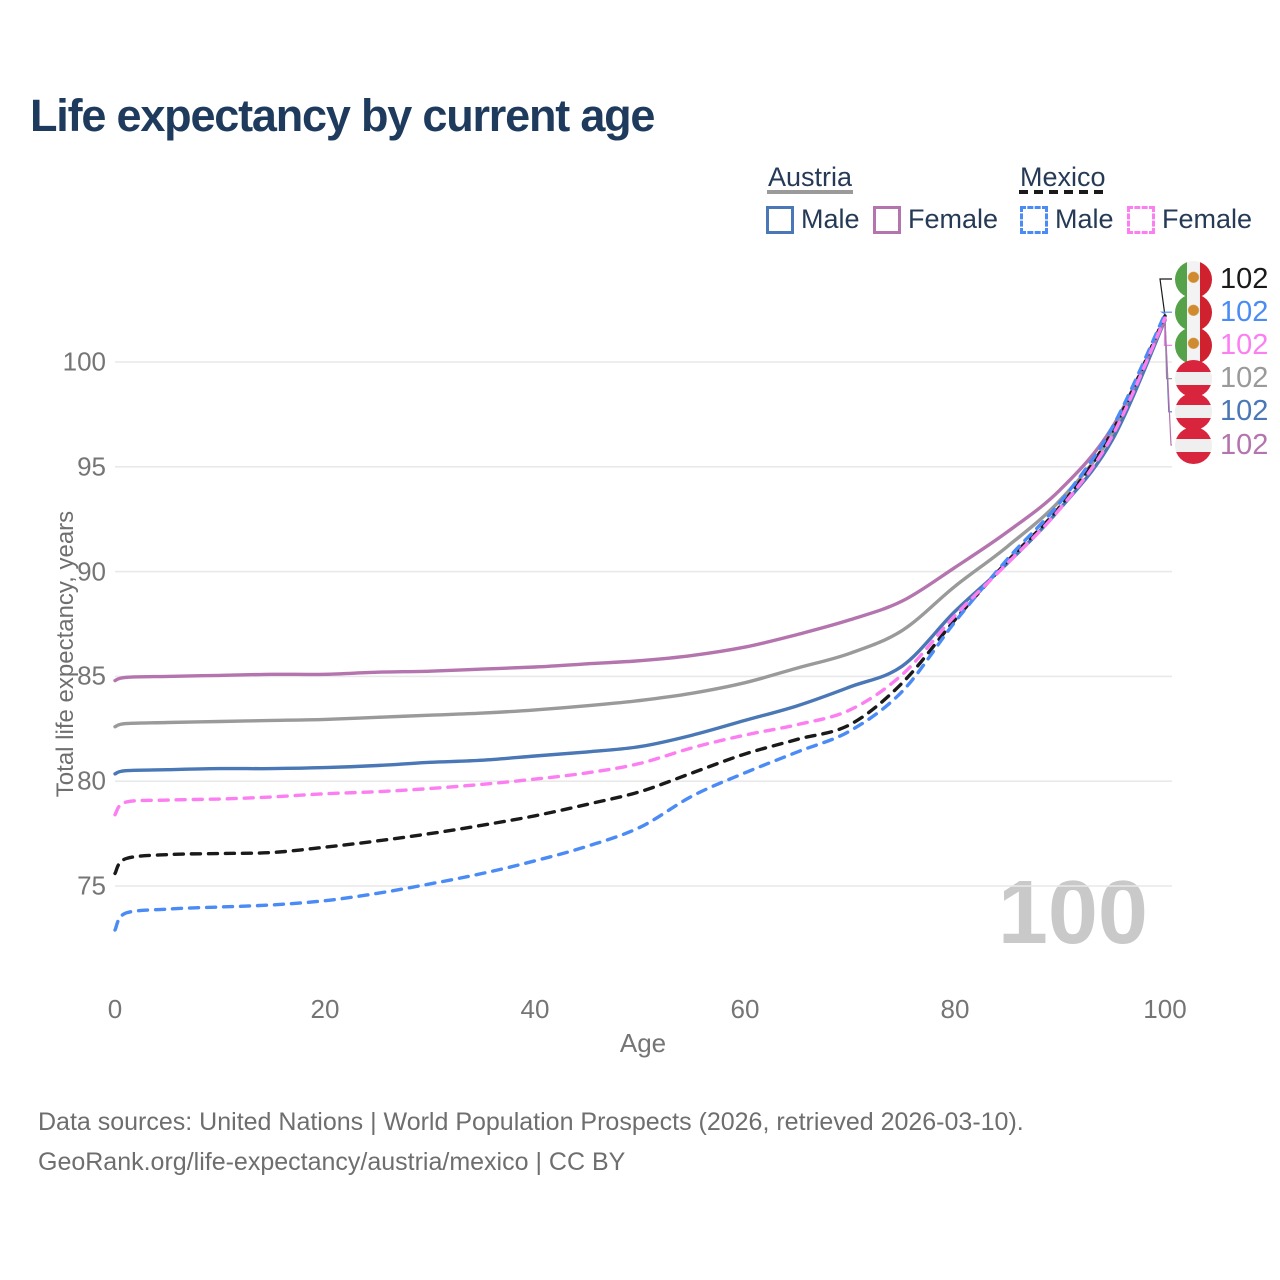 The width and height of the screenshot is (1280, 1280). I want to click on y-tick-90: 90, so click(91, 571).